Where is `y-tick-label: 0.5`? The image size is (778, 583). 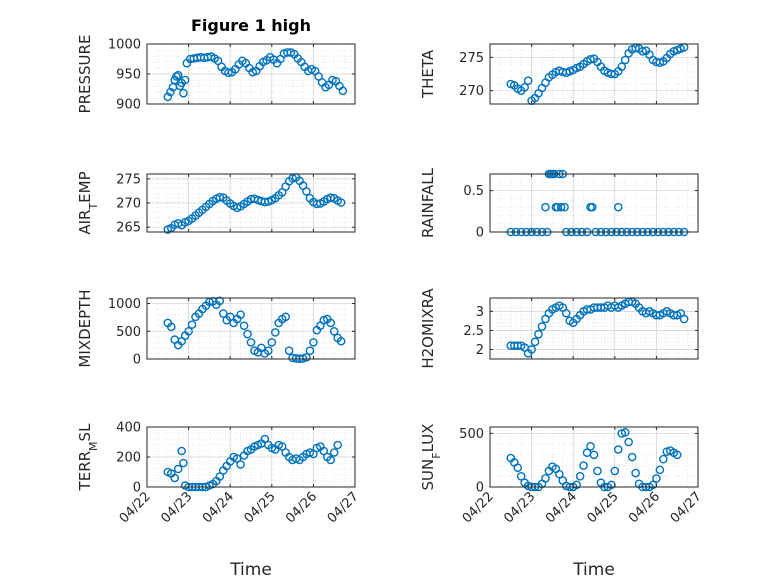 y-tick-label: 0.5 is located at coordinates (473, 191).